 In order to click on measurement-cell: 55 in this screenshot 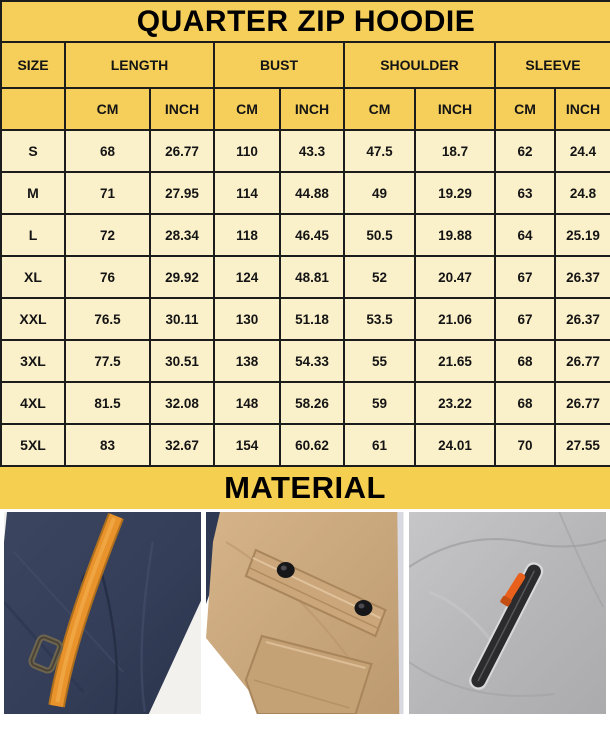, I will do `click(379, 361)`.